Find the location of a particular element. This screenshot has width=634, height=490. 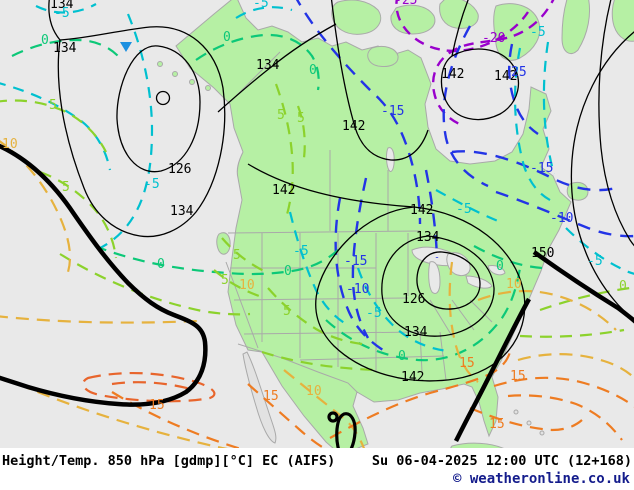

contour-126-lakes-inner is located at coordinates (448, 280).